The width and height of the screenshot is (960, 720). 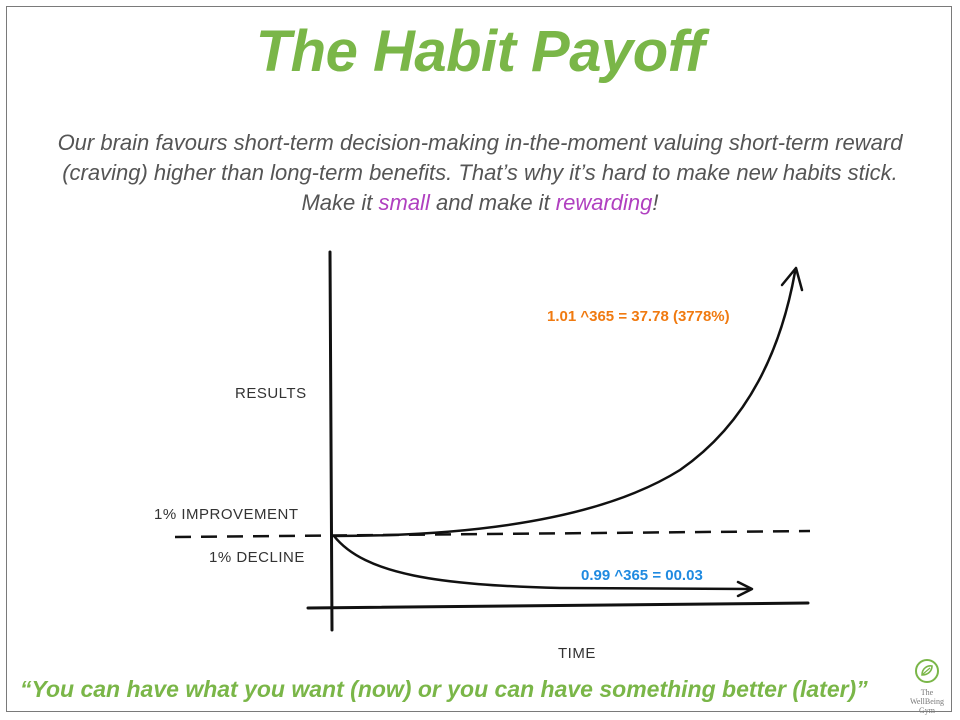 I want to click on y-axis-label: RESULTS, so click(x=271, y=393).